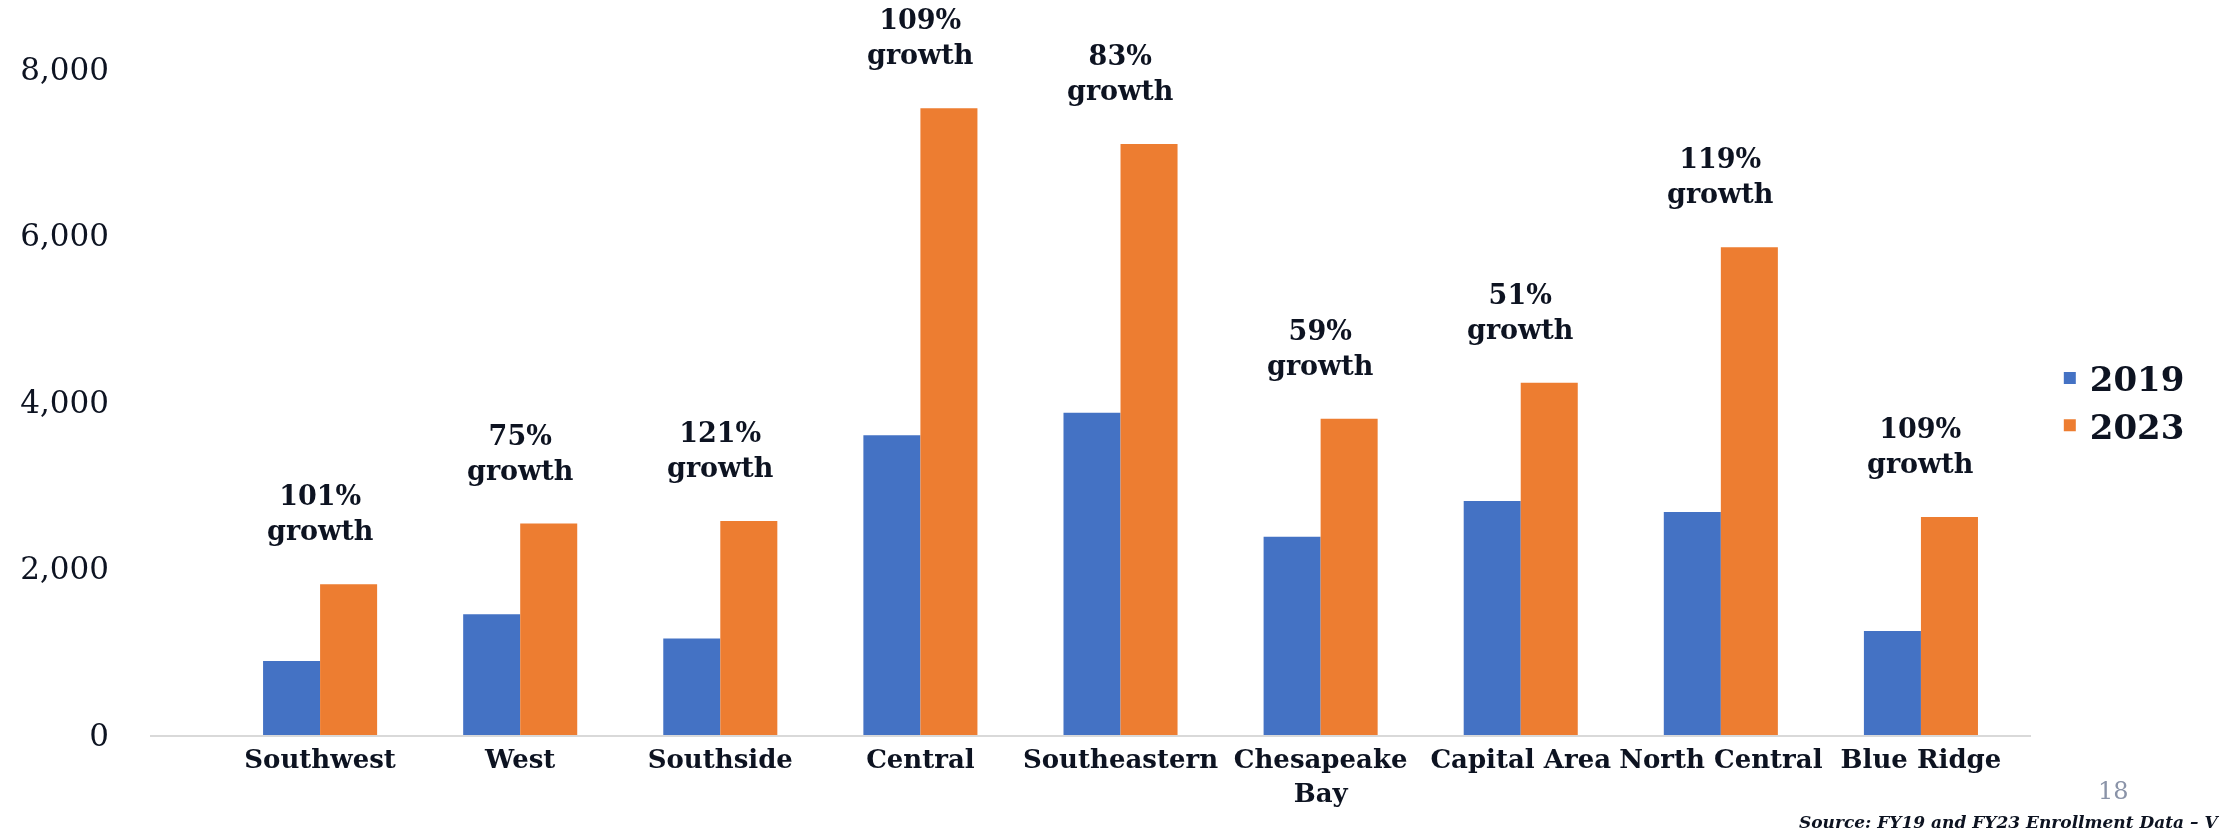 The width and height of the screenshot is (2231, 835). What do you see at coordinates (99, 734) in the screenshot?
I see `y-tick-label: 0` at bounding box center [99, 734].